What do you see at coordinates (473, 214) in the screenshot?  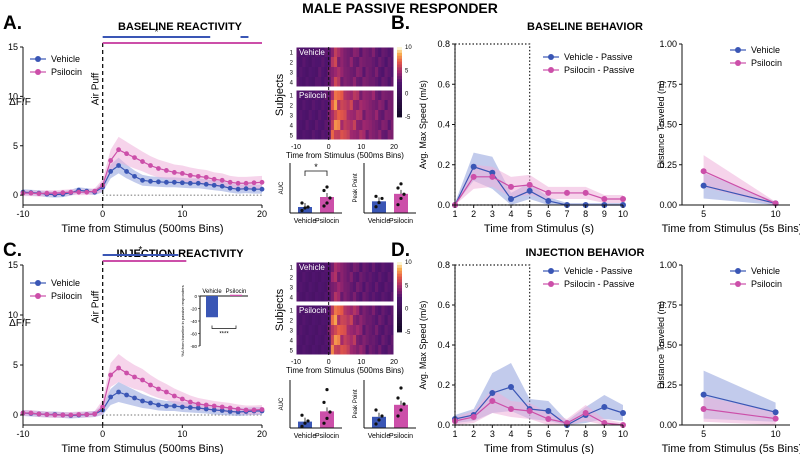 I see `x-tick-label-1: 2` at bounding box center [473, 214].